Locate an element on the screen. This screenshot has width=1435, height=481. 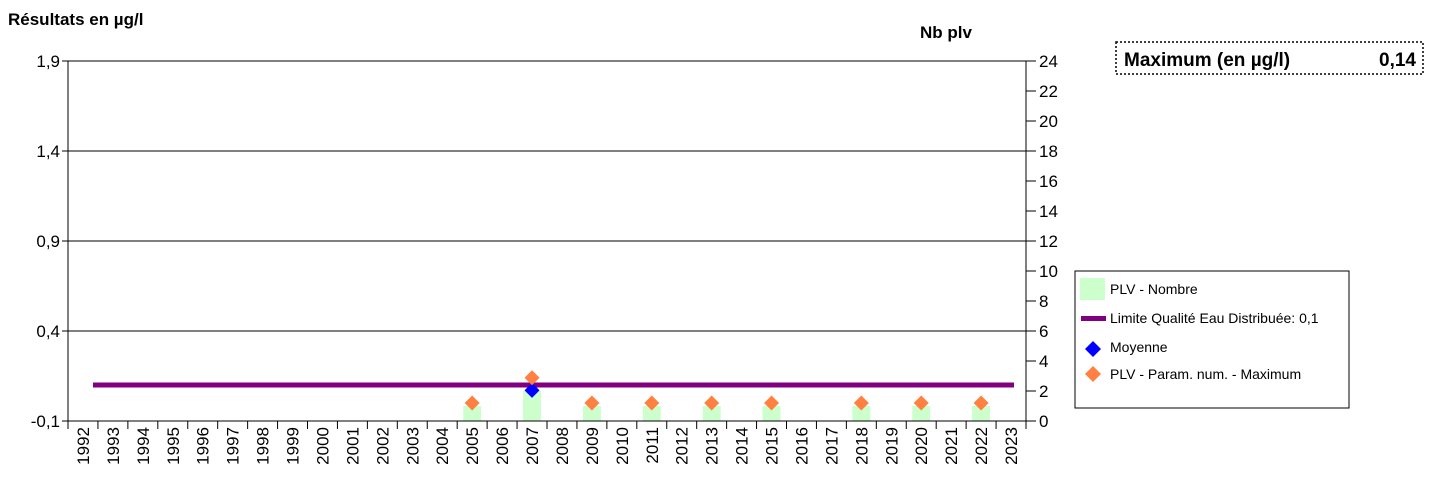
marker-maximum-2005 is located at coordinates (472, 403).